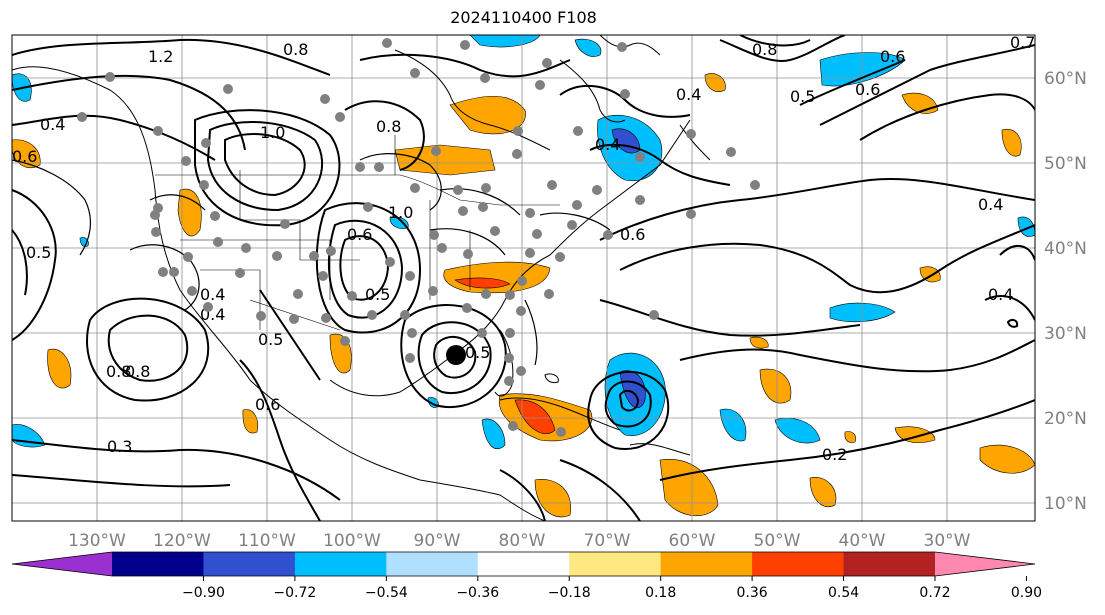 This screenshot has height=615, width=1105. I want to click on lon-tick-label: 110°W, so click(267, 541).